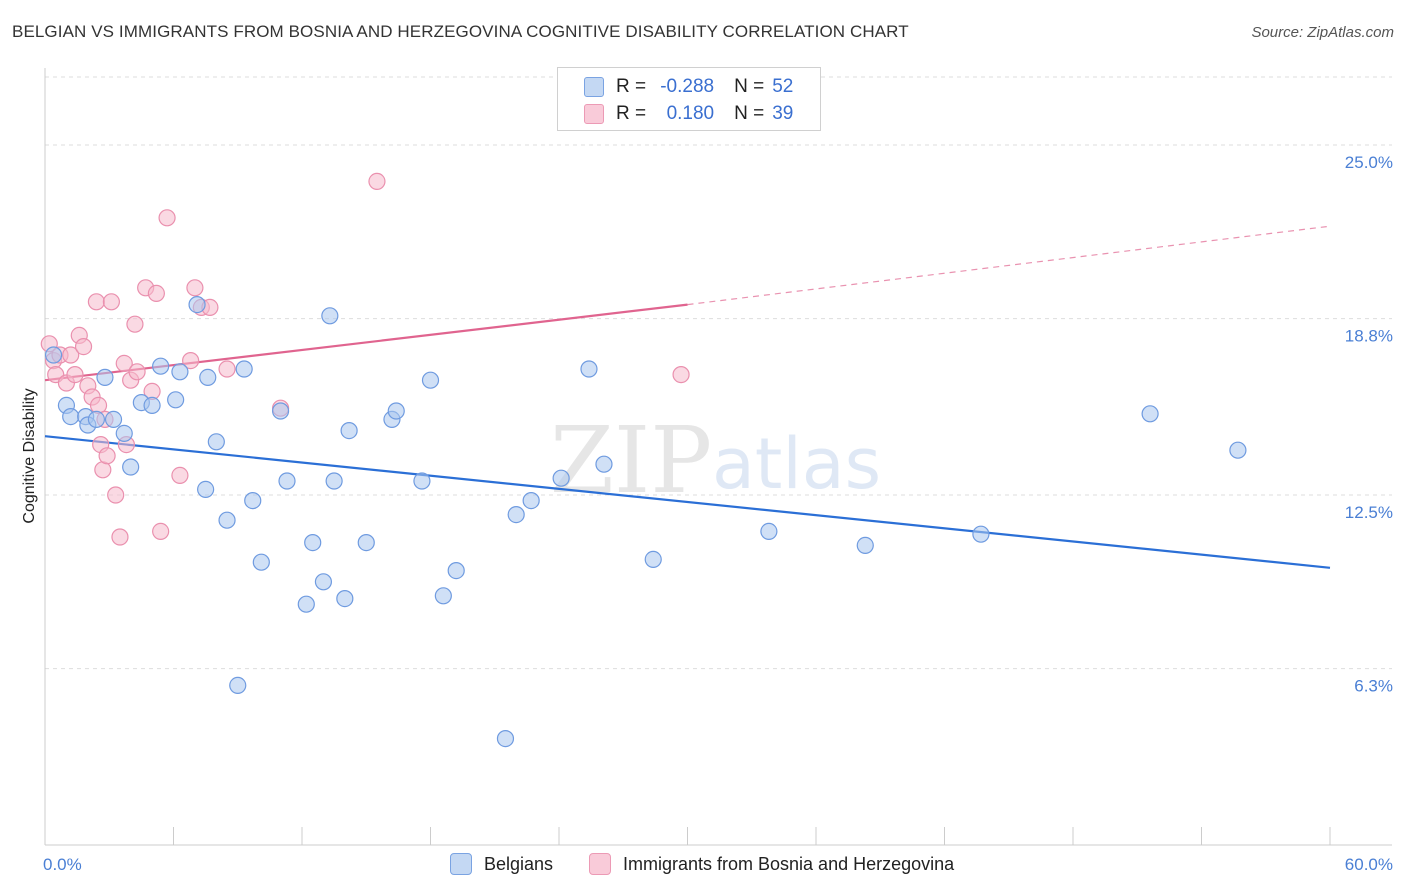 This screenshot has width=1406, height=892. I want to click on y-tick-label: 18.8%, so click(1369, 336).